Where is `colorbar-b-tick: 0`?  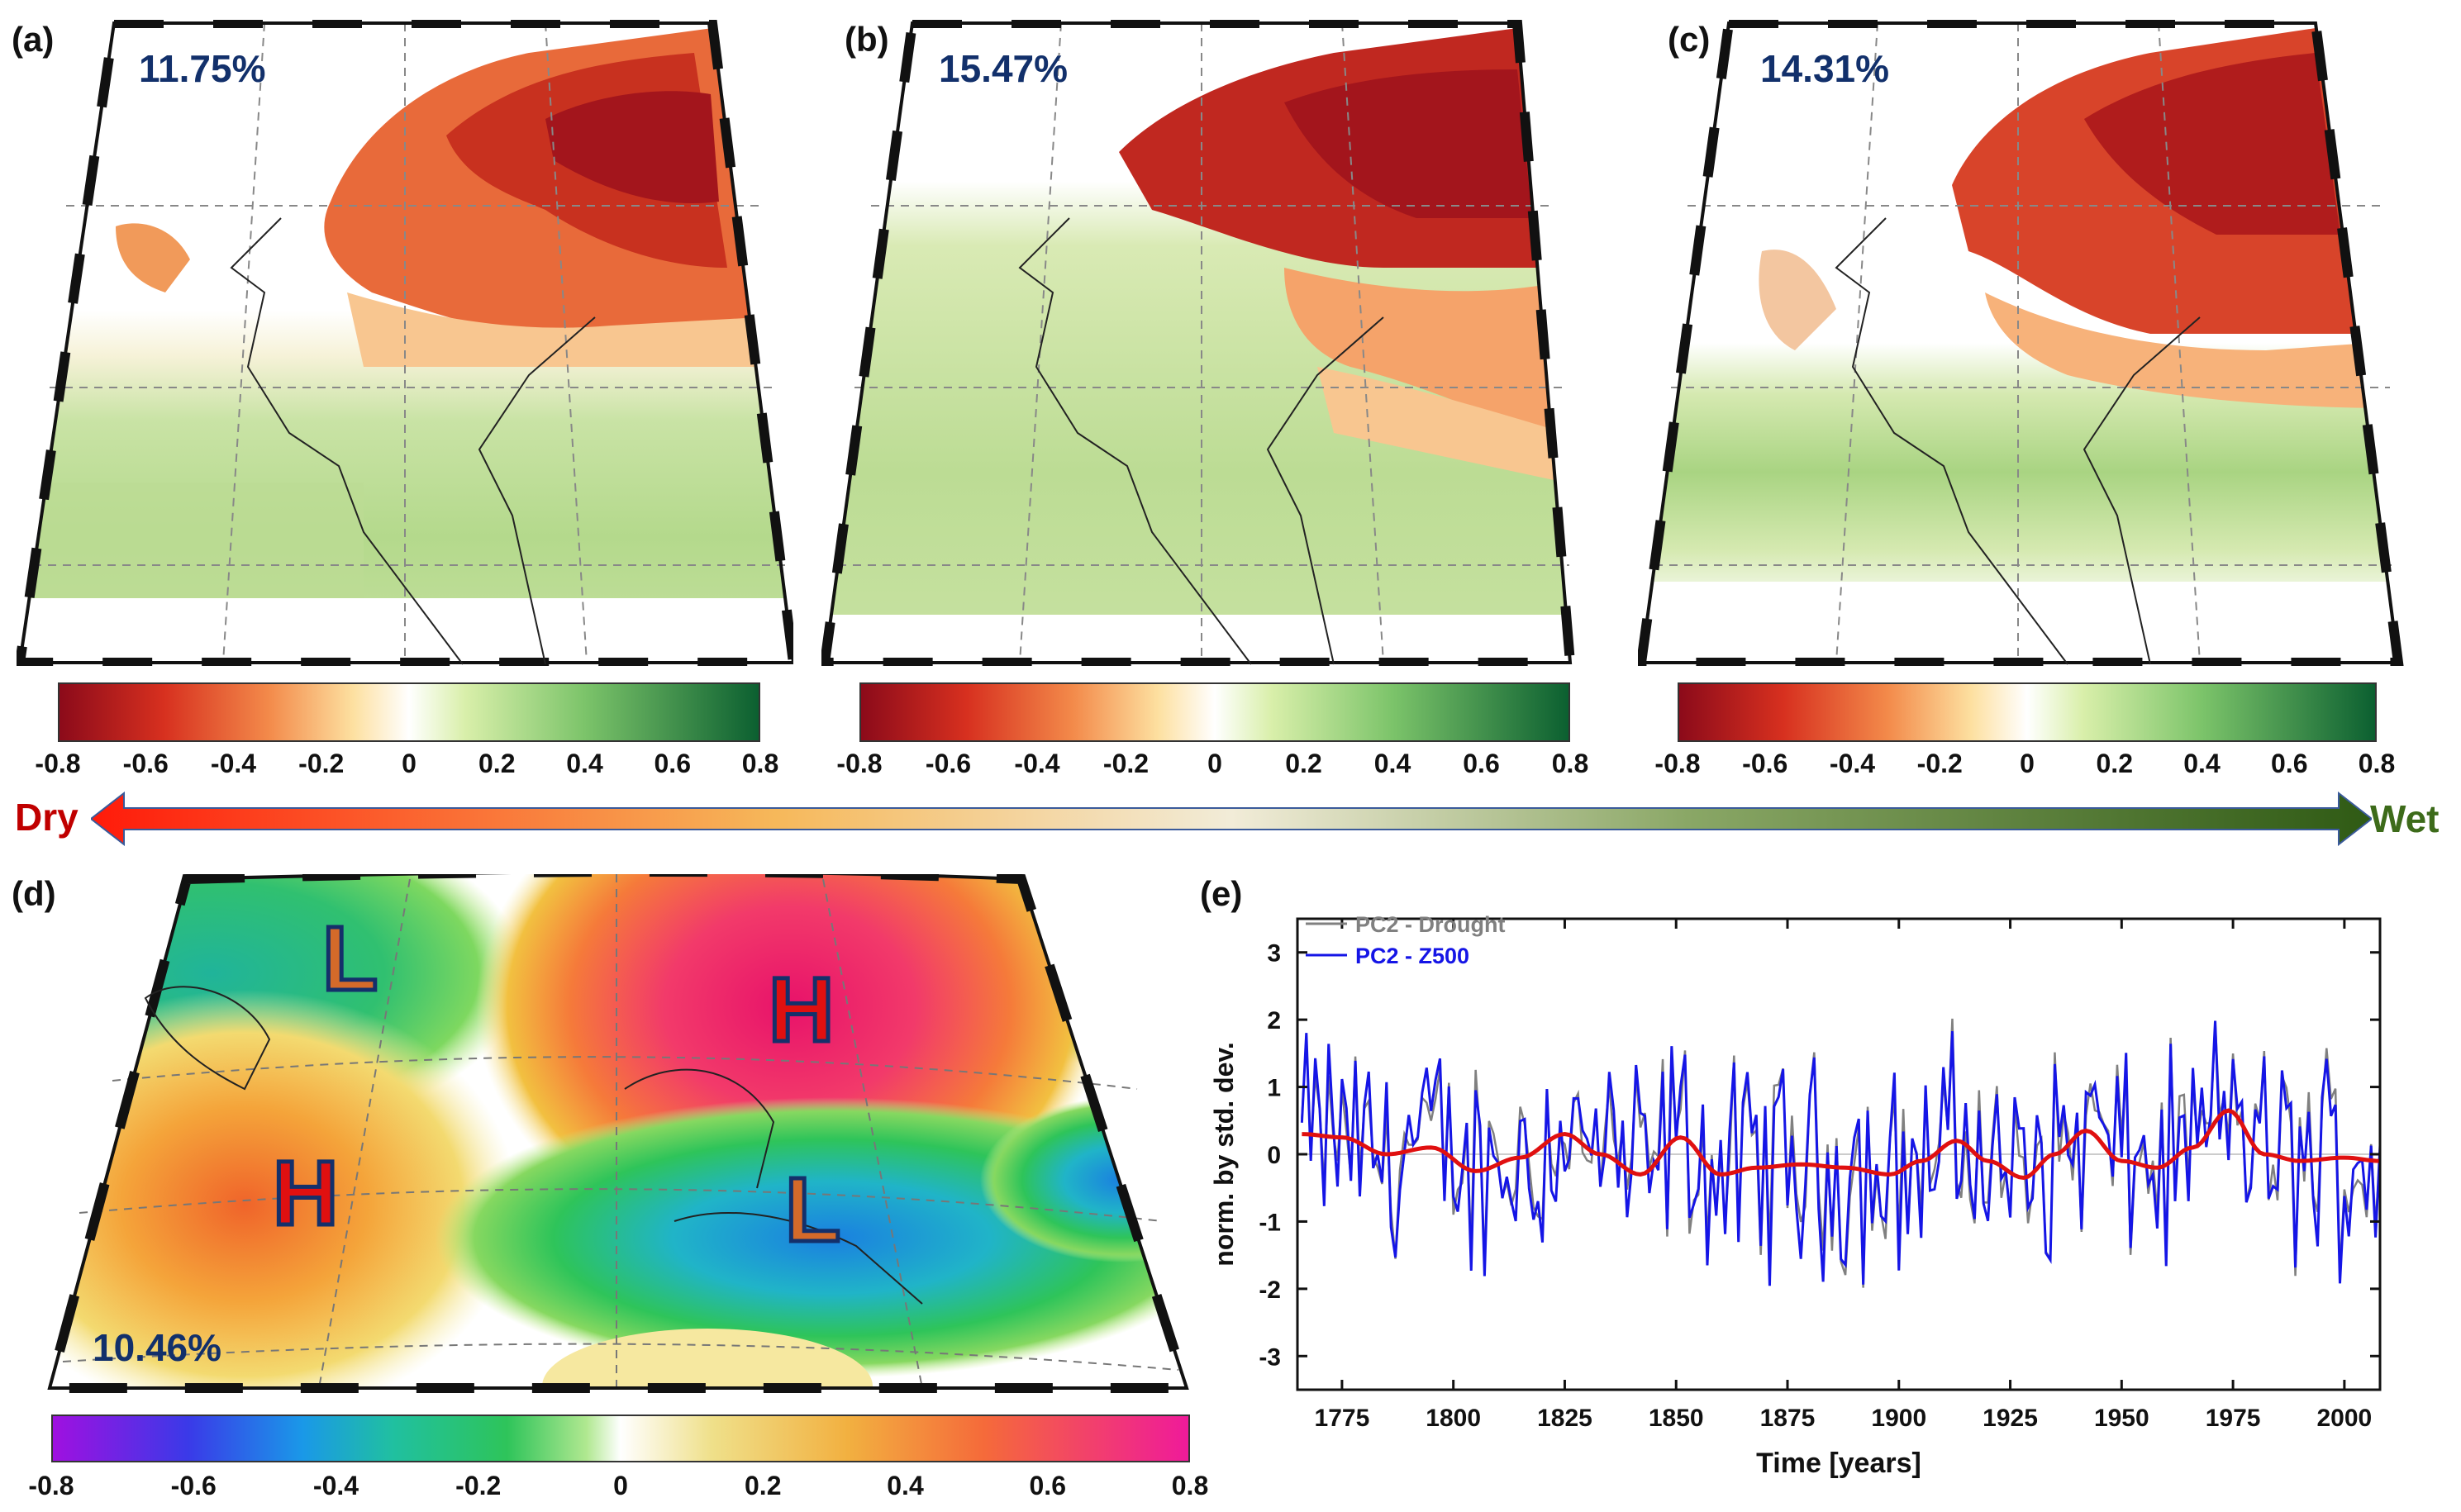
colorbar-b-tick: 0 is located at coordinates (1214, 763).